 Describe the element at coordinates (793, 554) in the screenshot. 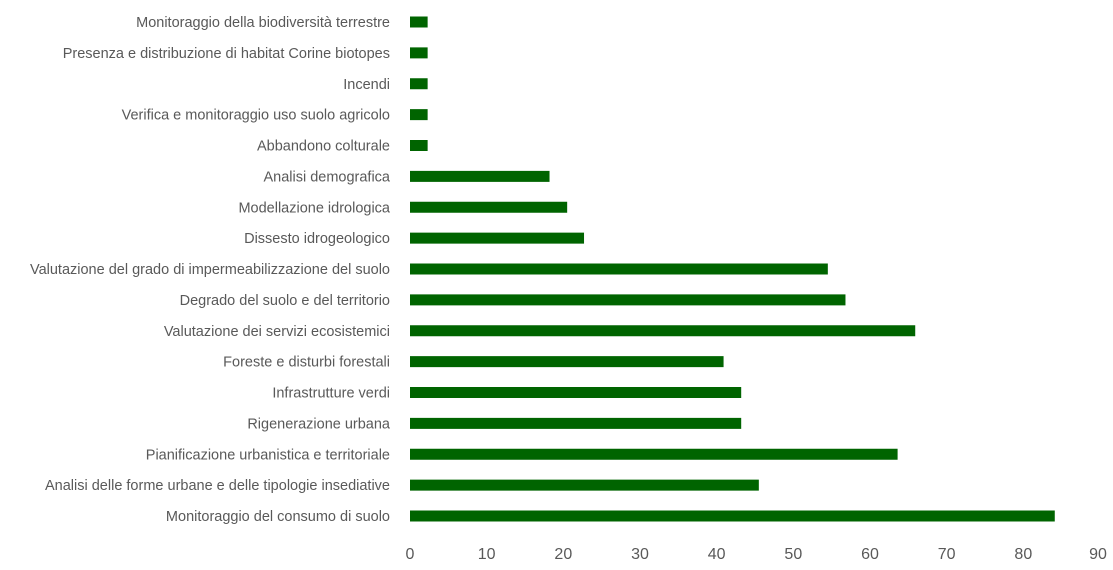

I see `x-tick-label: 50` at that location.